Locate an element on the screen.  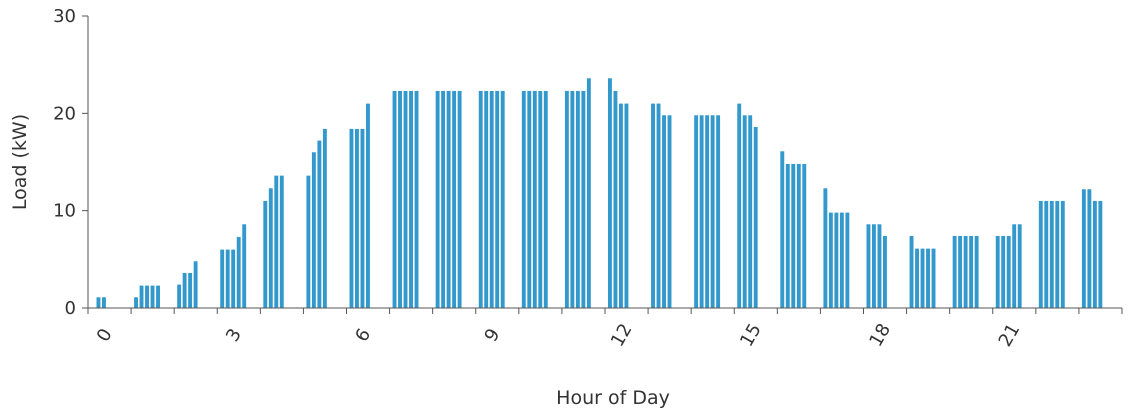
x-tick-label-0: 0 is located at coordinates (105, 335).